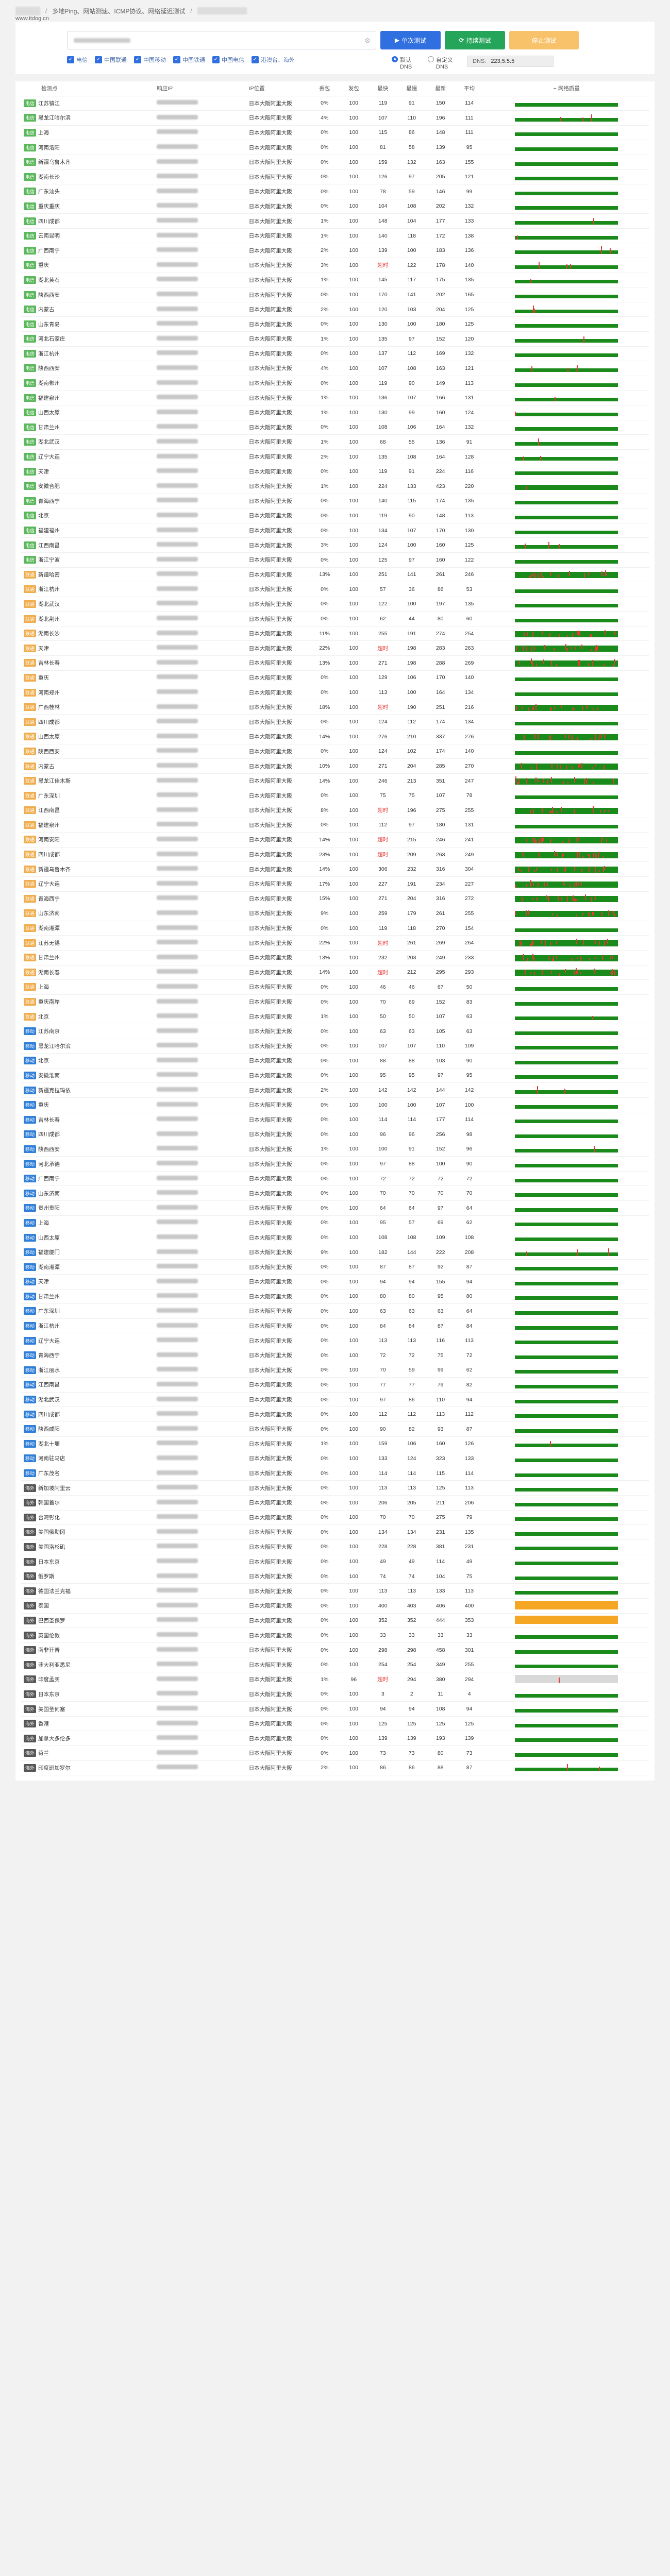  Describe the element at coordinates (221, 40) in the screenshot. I see `host-input: ⊗` at that location.